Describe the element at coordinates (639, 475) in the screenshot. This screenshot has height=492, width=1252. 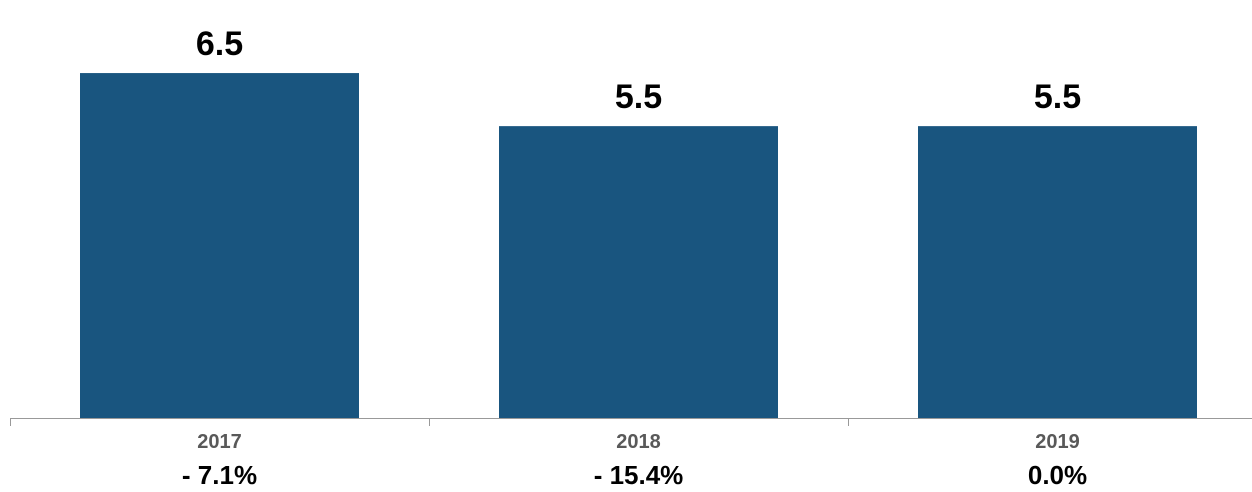
I see `change-label-2018: - 15.4%` at that location.